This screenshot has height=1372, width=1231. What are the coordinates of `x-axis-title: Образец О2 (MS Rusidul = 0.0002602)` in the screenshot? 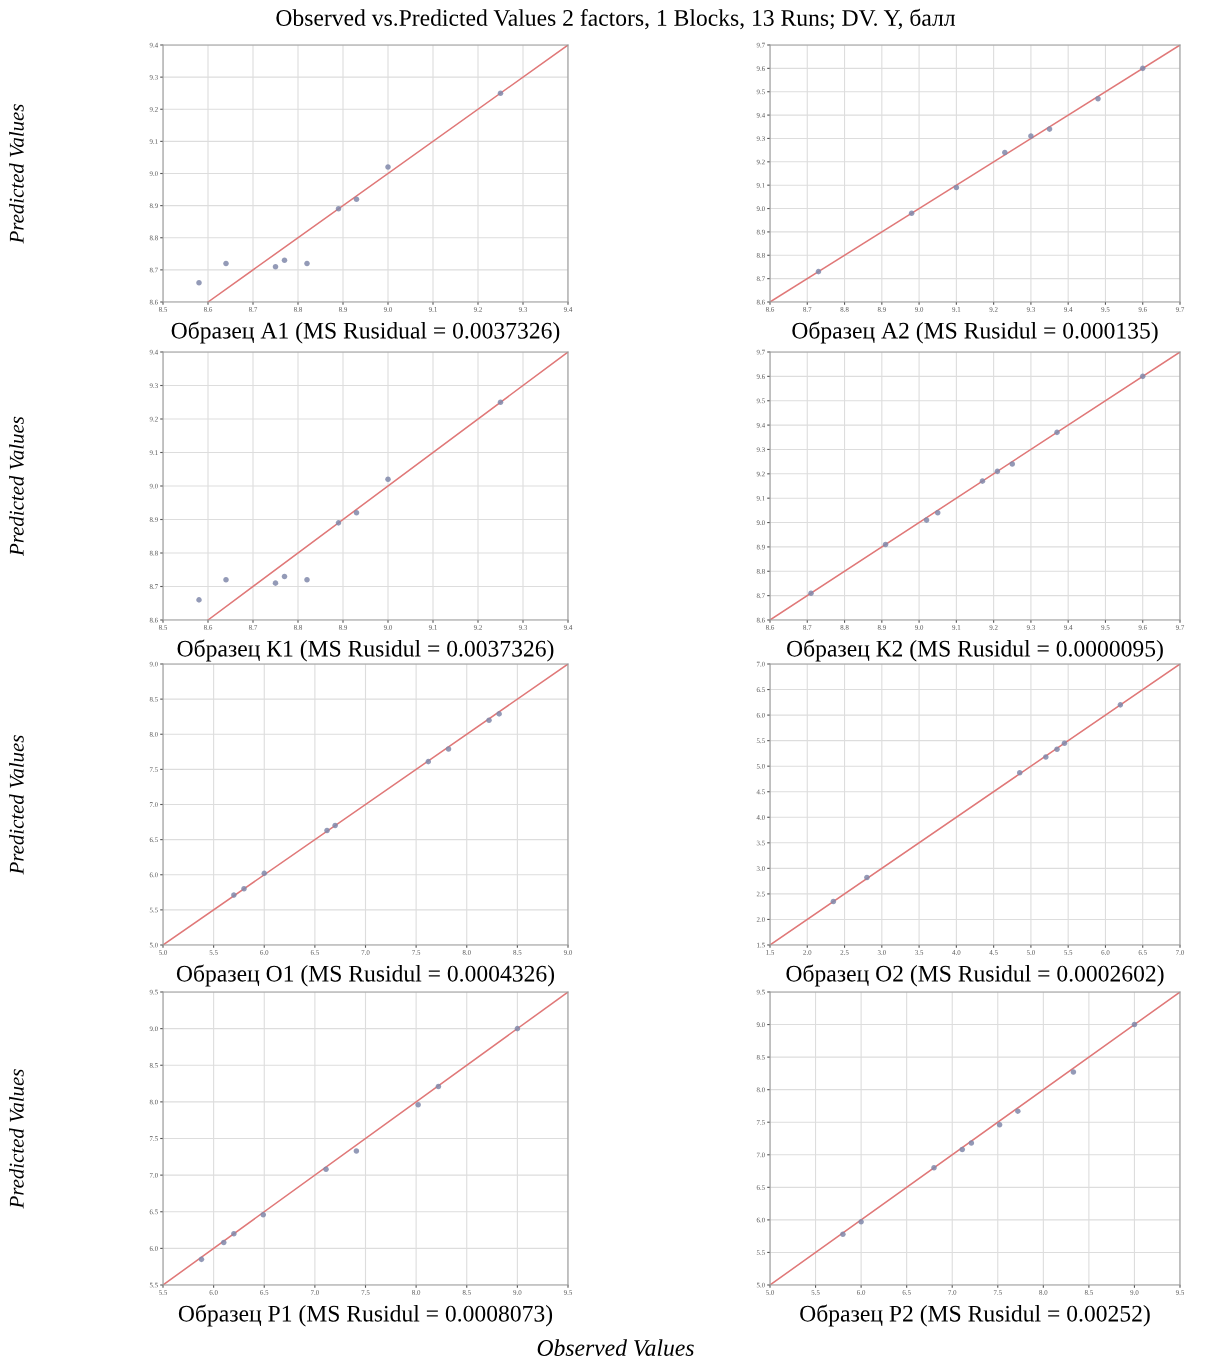 It's located at (975, 975).